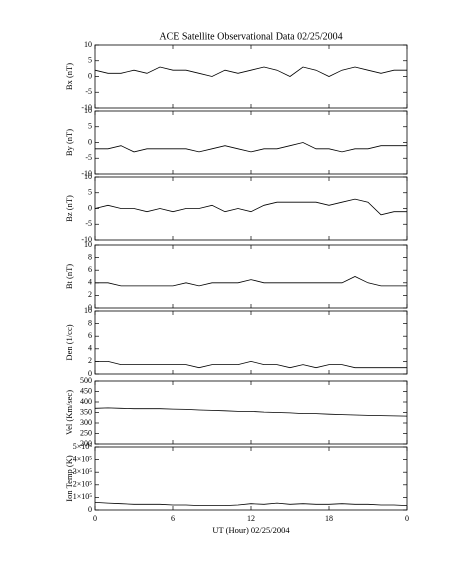  I want to click on y-tick-label: 1×10⁵, so click(83, 496).